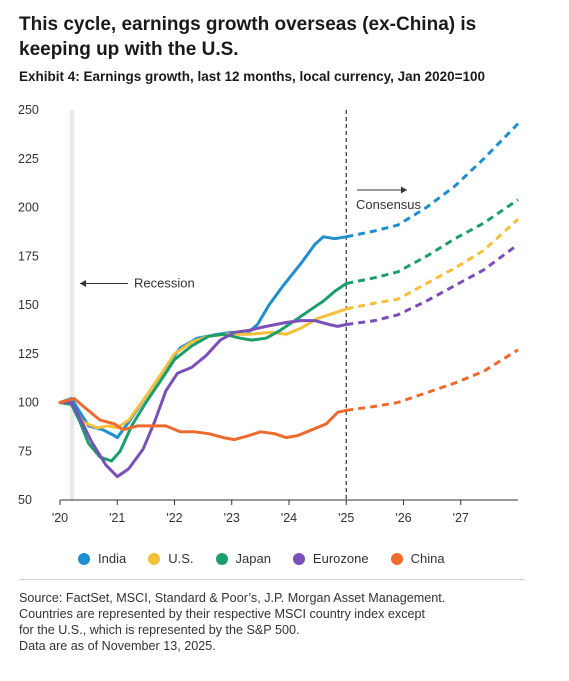  I want to click on legend-label: India, so click(112, 558).